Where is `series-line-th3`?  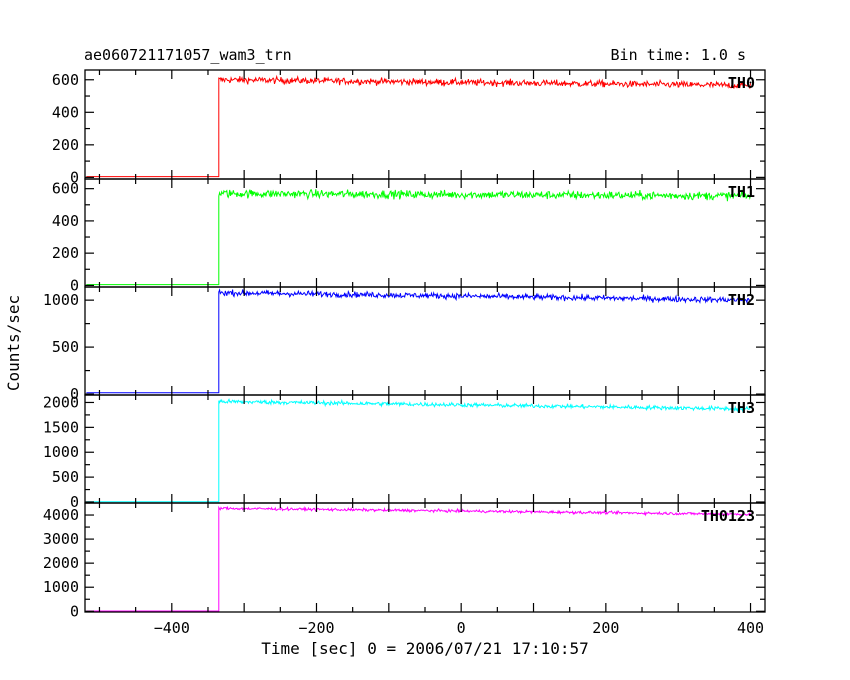 series-line-th3 is located at coordinates (418, 450).